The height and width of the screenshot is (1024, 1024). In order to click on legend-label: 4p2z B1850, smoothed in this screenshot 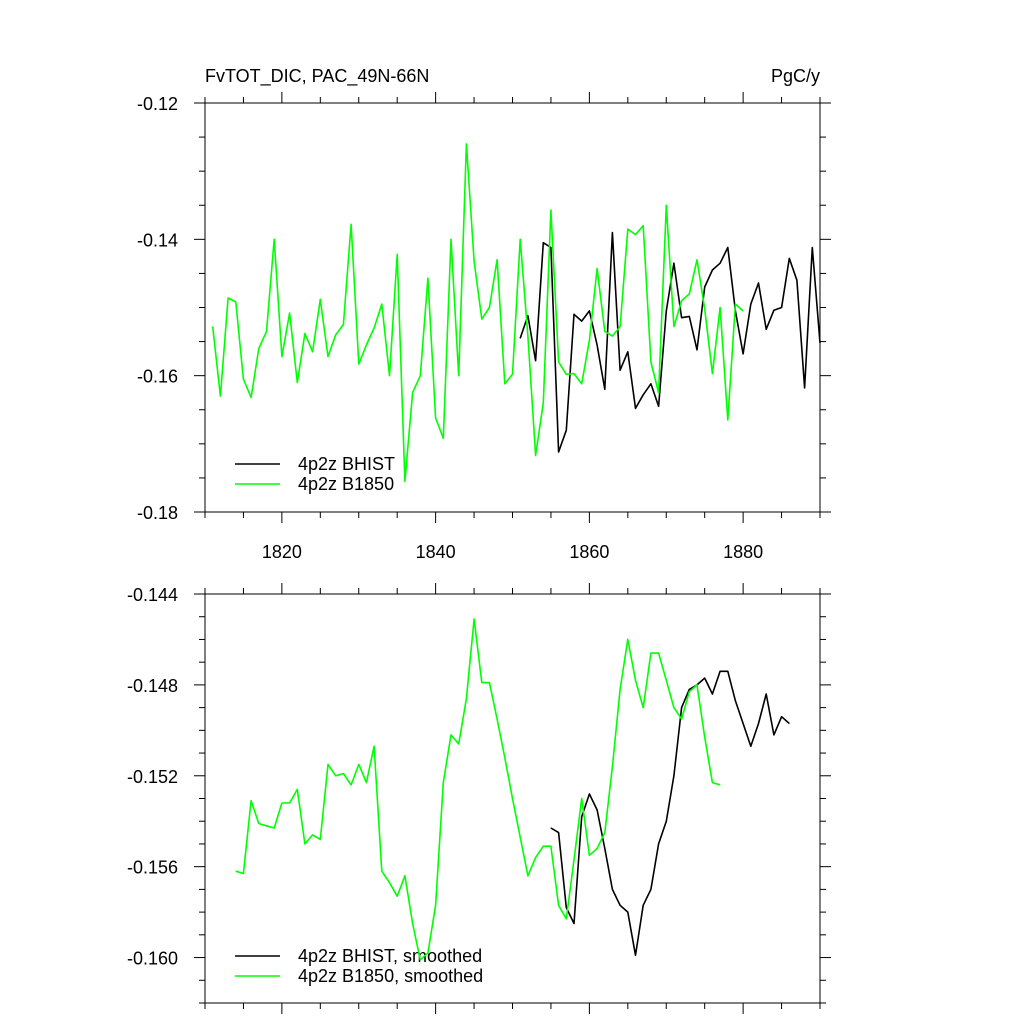, I will do `click(390, 976)`.